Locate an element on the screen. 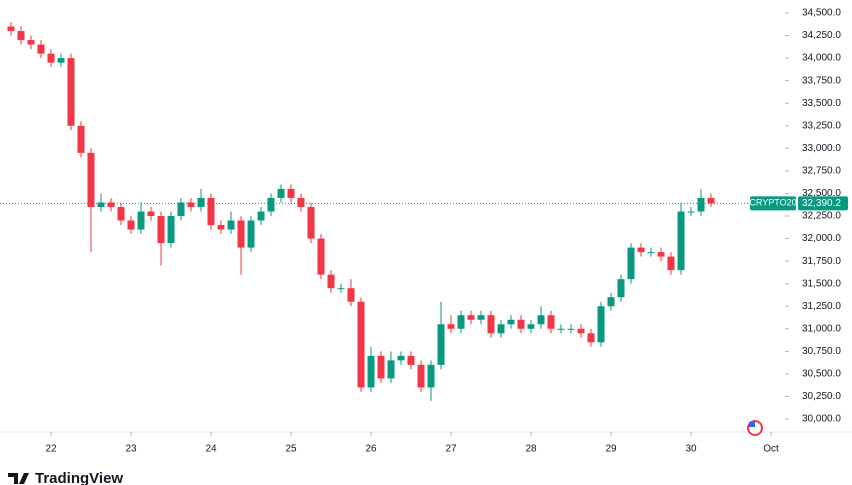 The width and height of the screenshot is (852, 485). y-tick-label: 31,250.0 is located at coordinates (821, 306).